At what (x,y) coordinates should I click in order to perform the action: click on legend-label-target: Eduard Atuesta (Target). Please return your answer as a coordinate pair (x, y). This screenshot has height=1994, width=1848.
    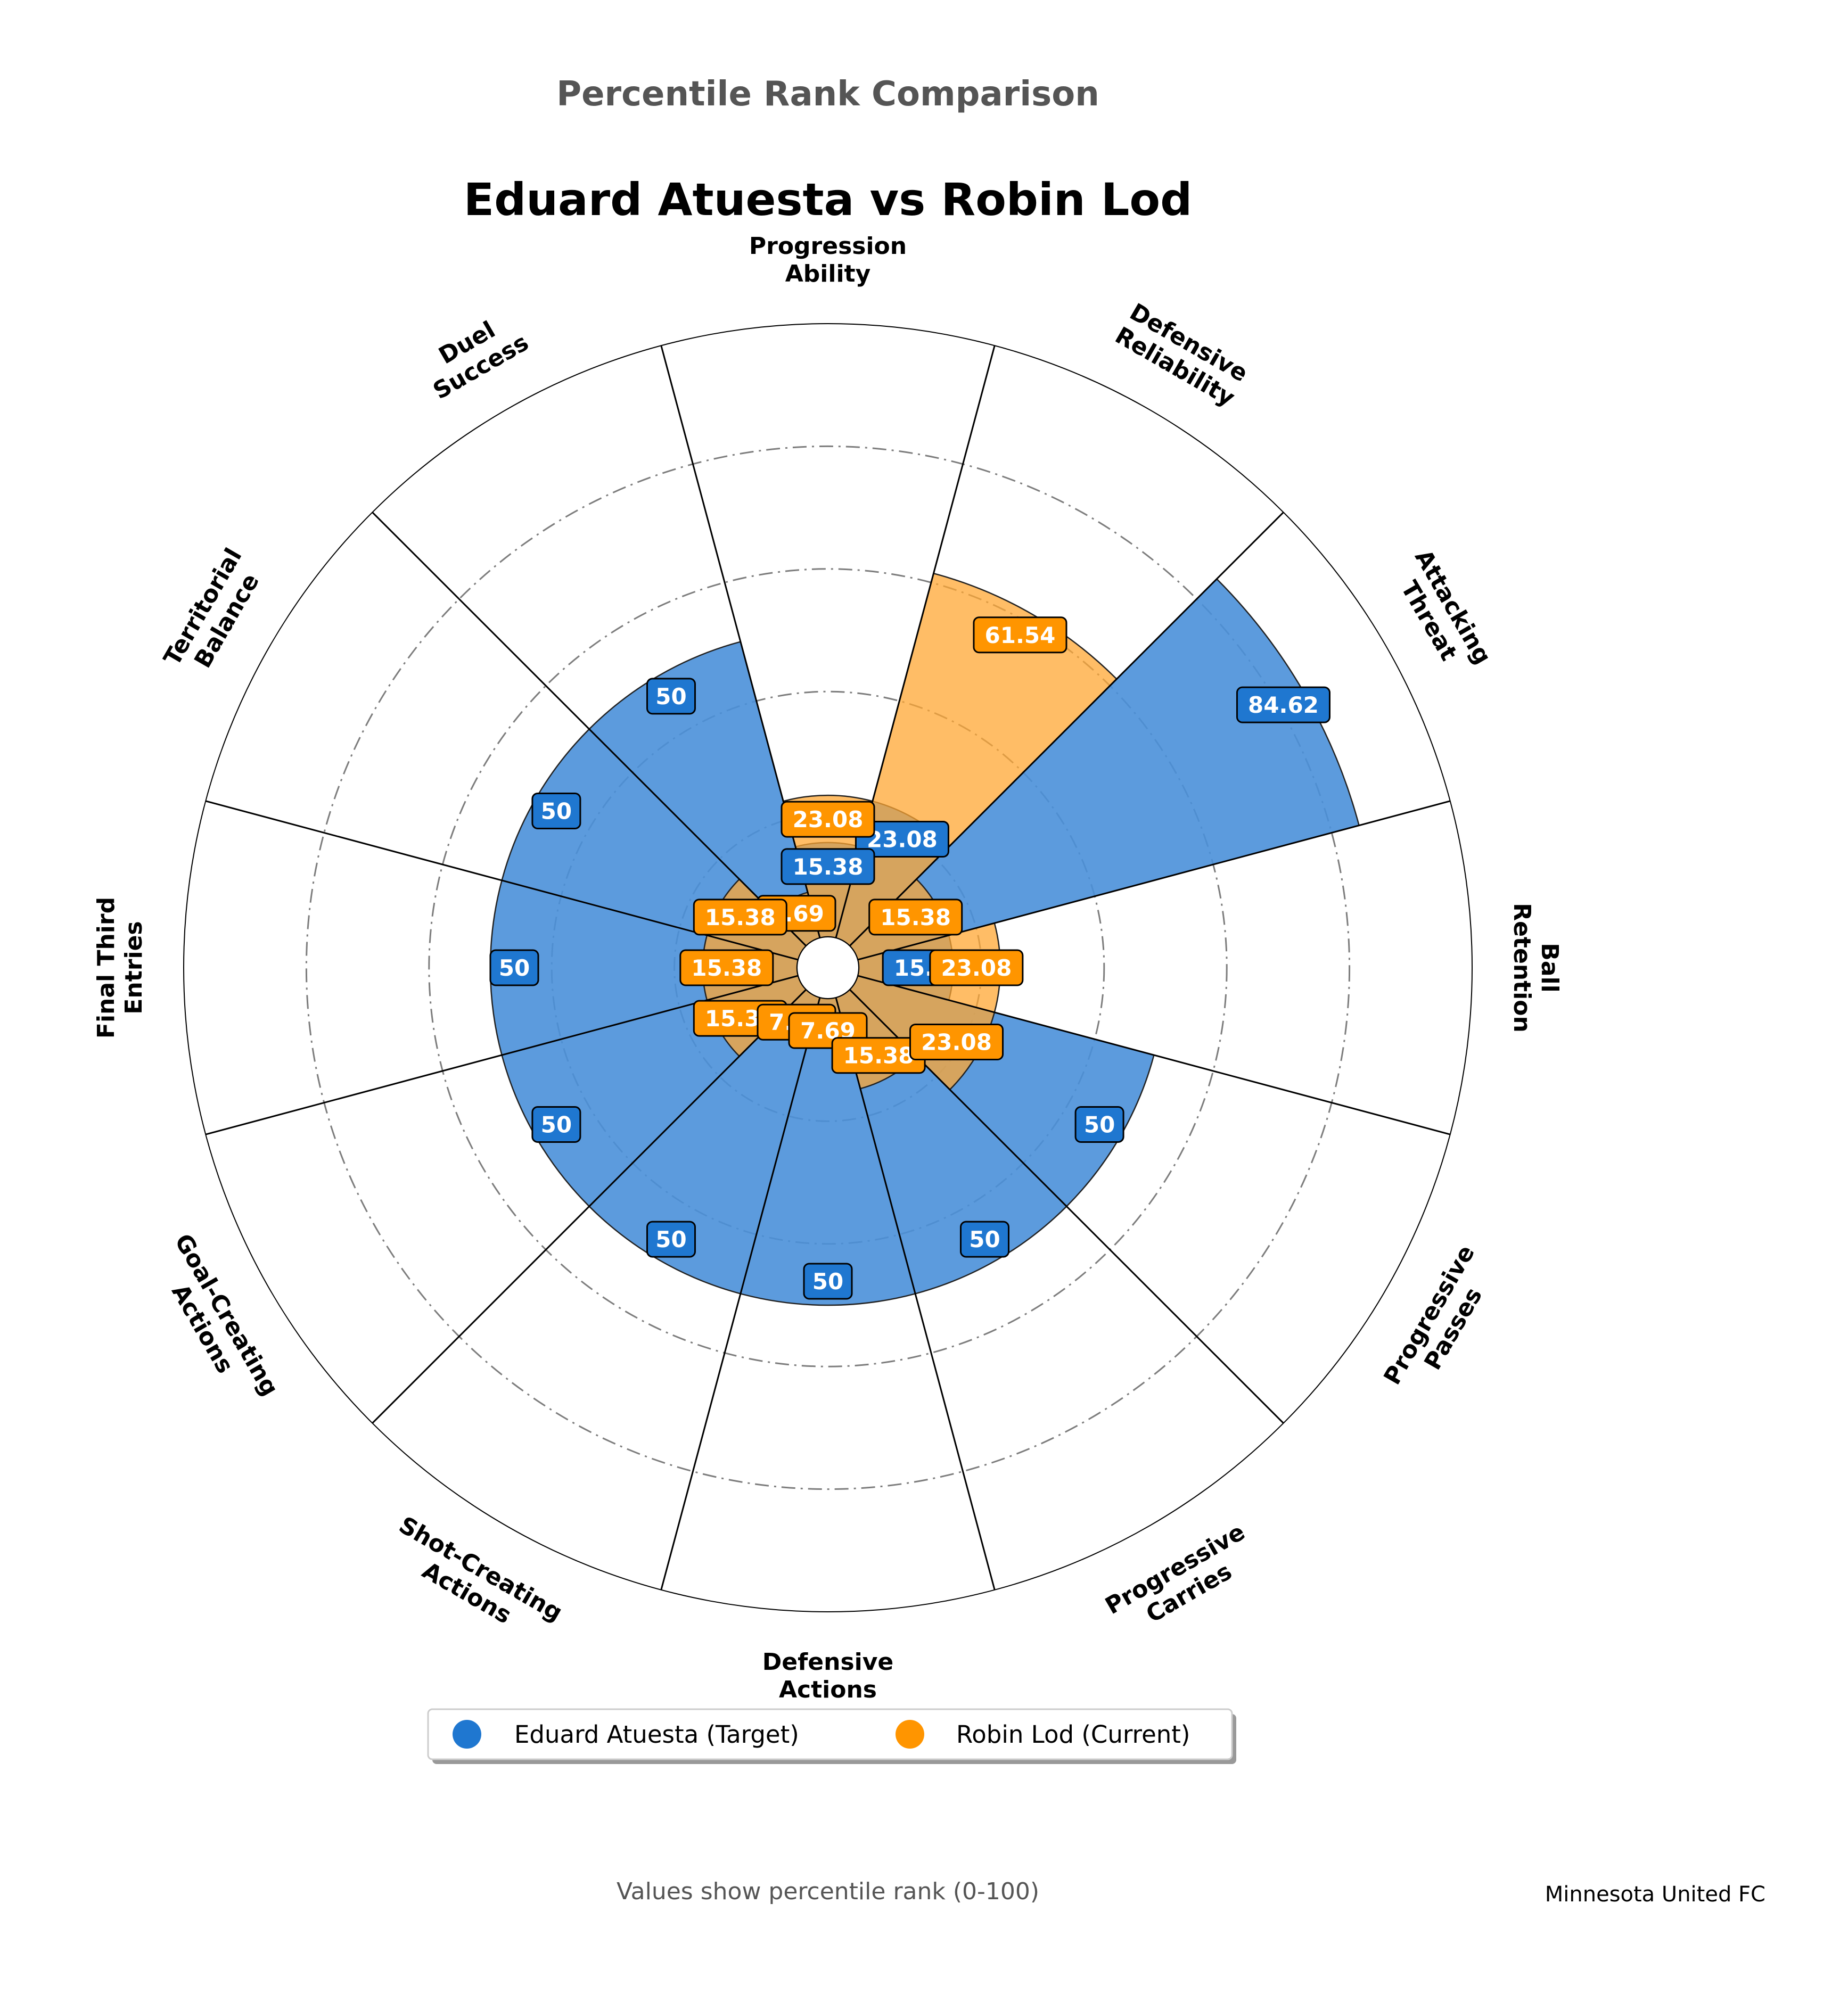
    Looking at the image, I should click on (657, 1734).